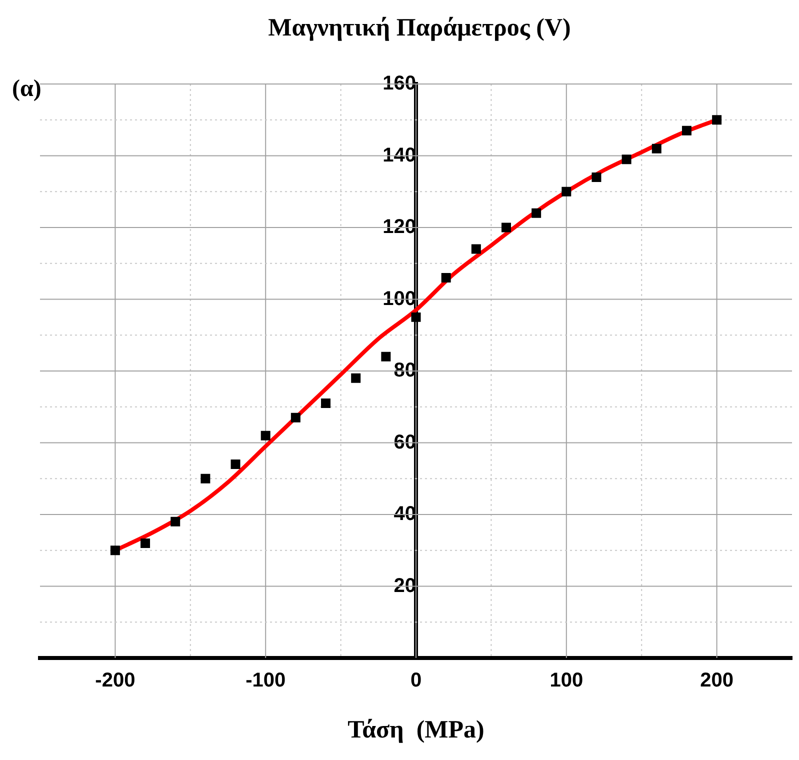  I want to click on chart-title: Μαγνητική Παράμετρος (V), so click(419, 28).